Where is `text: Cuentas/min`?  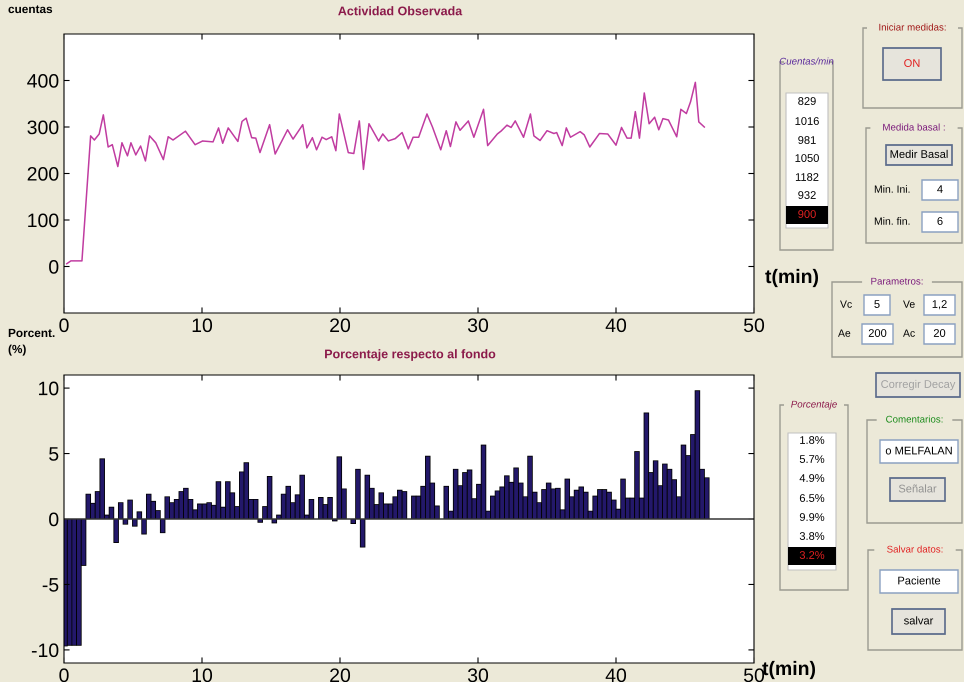 text: Cuentas/min is located at coordinates (807, 61).